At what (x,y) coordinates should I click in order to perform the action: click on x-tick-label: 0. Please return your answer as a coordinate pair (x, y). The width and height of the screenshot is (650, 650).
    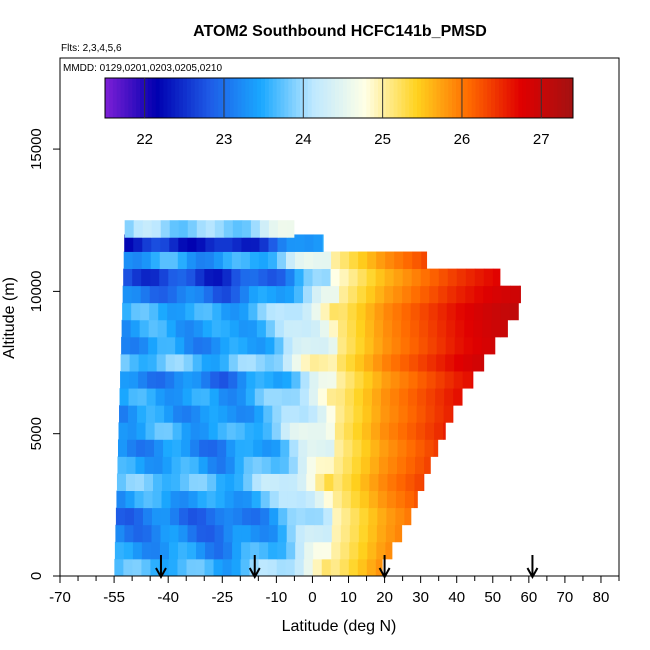
    Looking at the image, I should click on (312, 597).